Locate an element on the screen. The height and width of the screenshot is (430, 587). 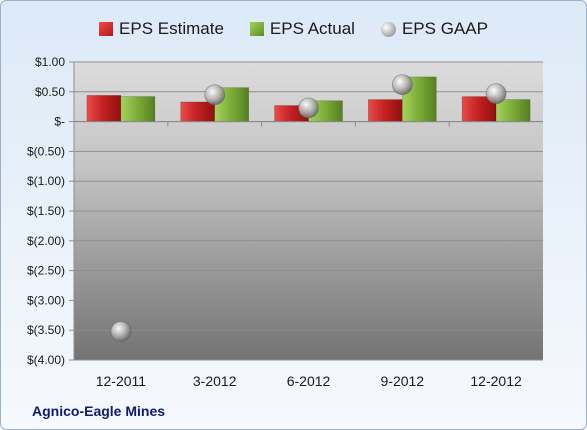
y-tick-label: $(2.50) is located at coordinates (46, 271).